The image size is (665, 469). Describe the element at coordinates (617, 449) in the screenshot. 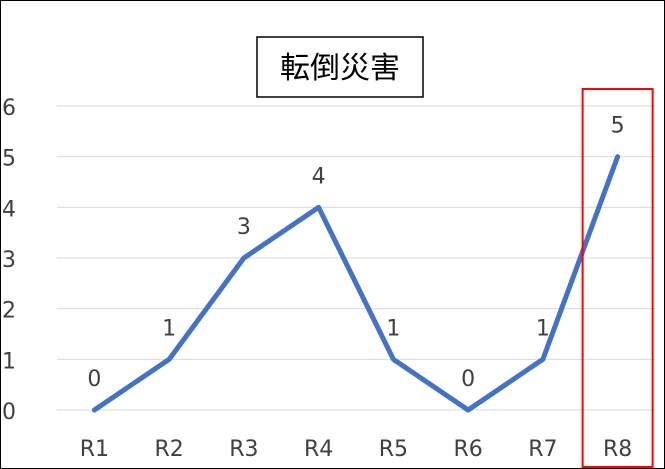

I see `x-tick-label: R8` at that location.